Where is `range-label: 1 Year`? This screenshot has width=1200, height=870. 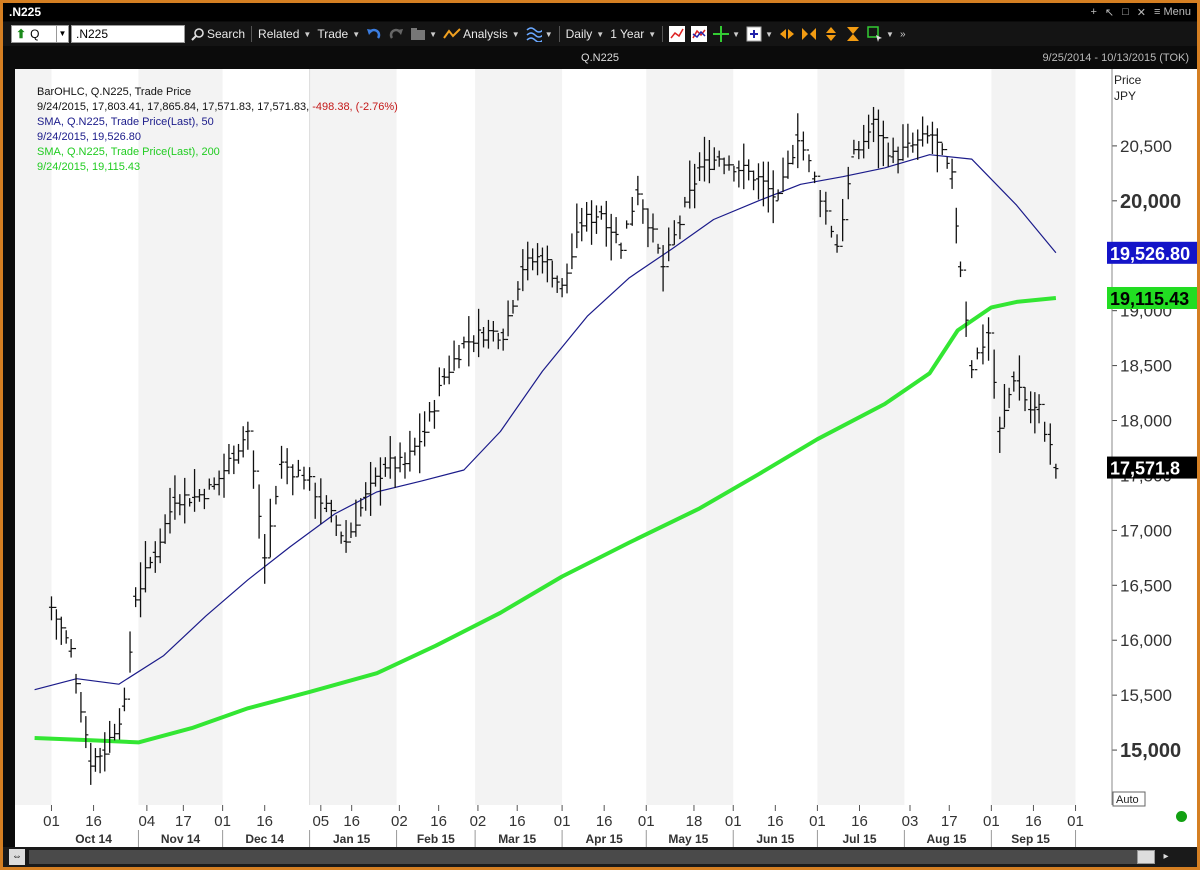
range-label: 1 Year is located at coordinates (627, 34).